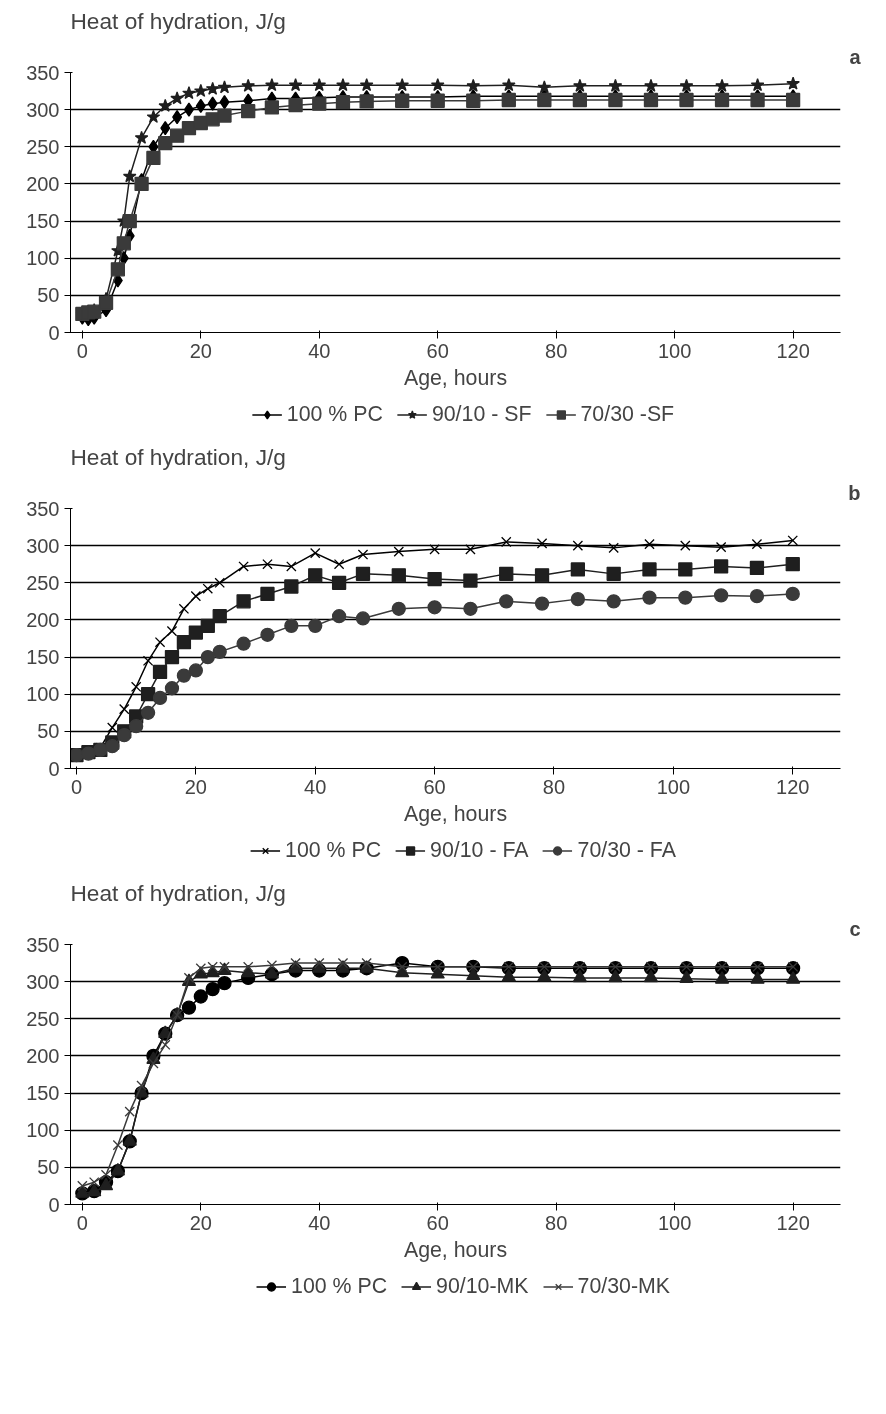 The width and height of the screenshot is (886, 1414). Describe the element at coordinates (623, 1286) in the screenshot. I see `legend-label: 70/30-MK` at that location.